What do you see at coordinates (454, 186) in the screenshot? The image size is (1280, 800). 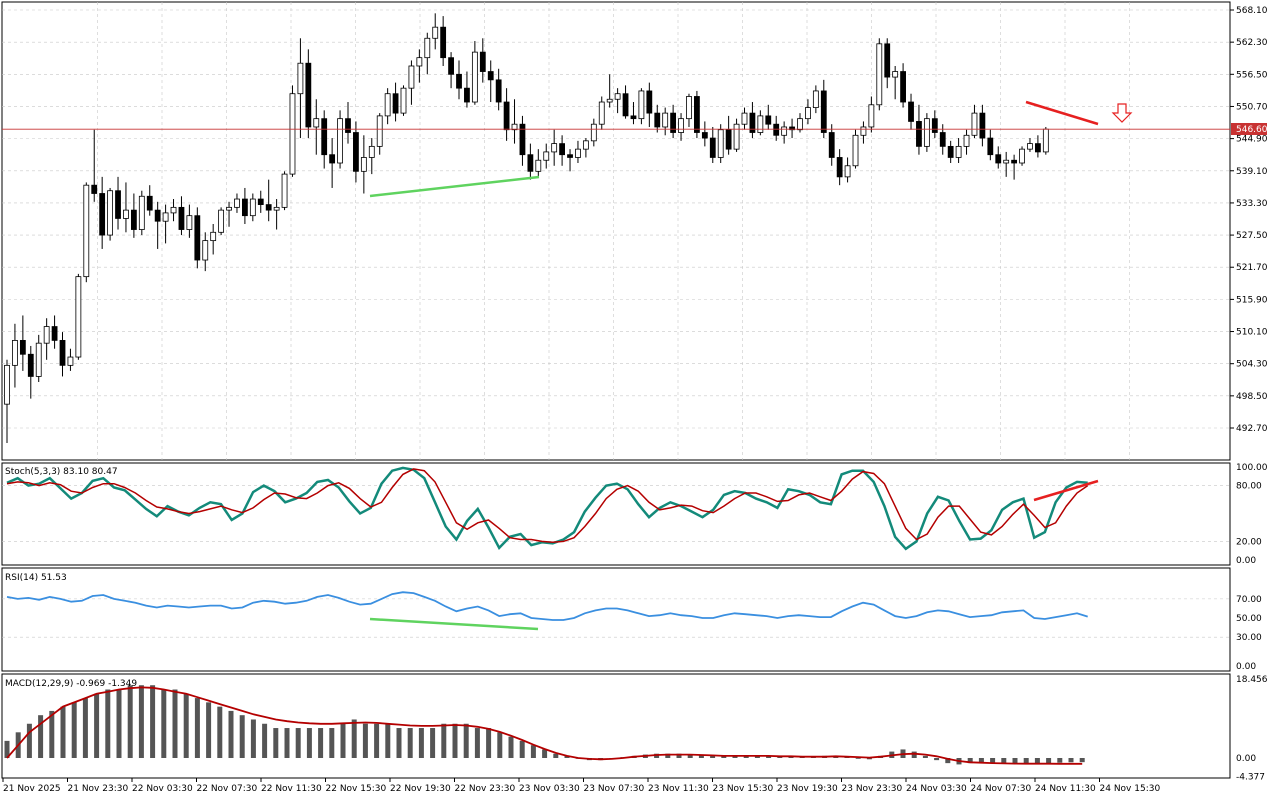 I see `bullish-divergence-line` at bounding box center [454, 186].